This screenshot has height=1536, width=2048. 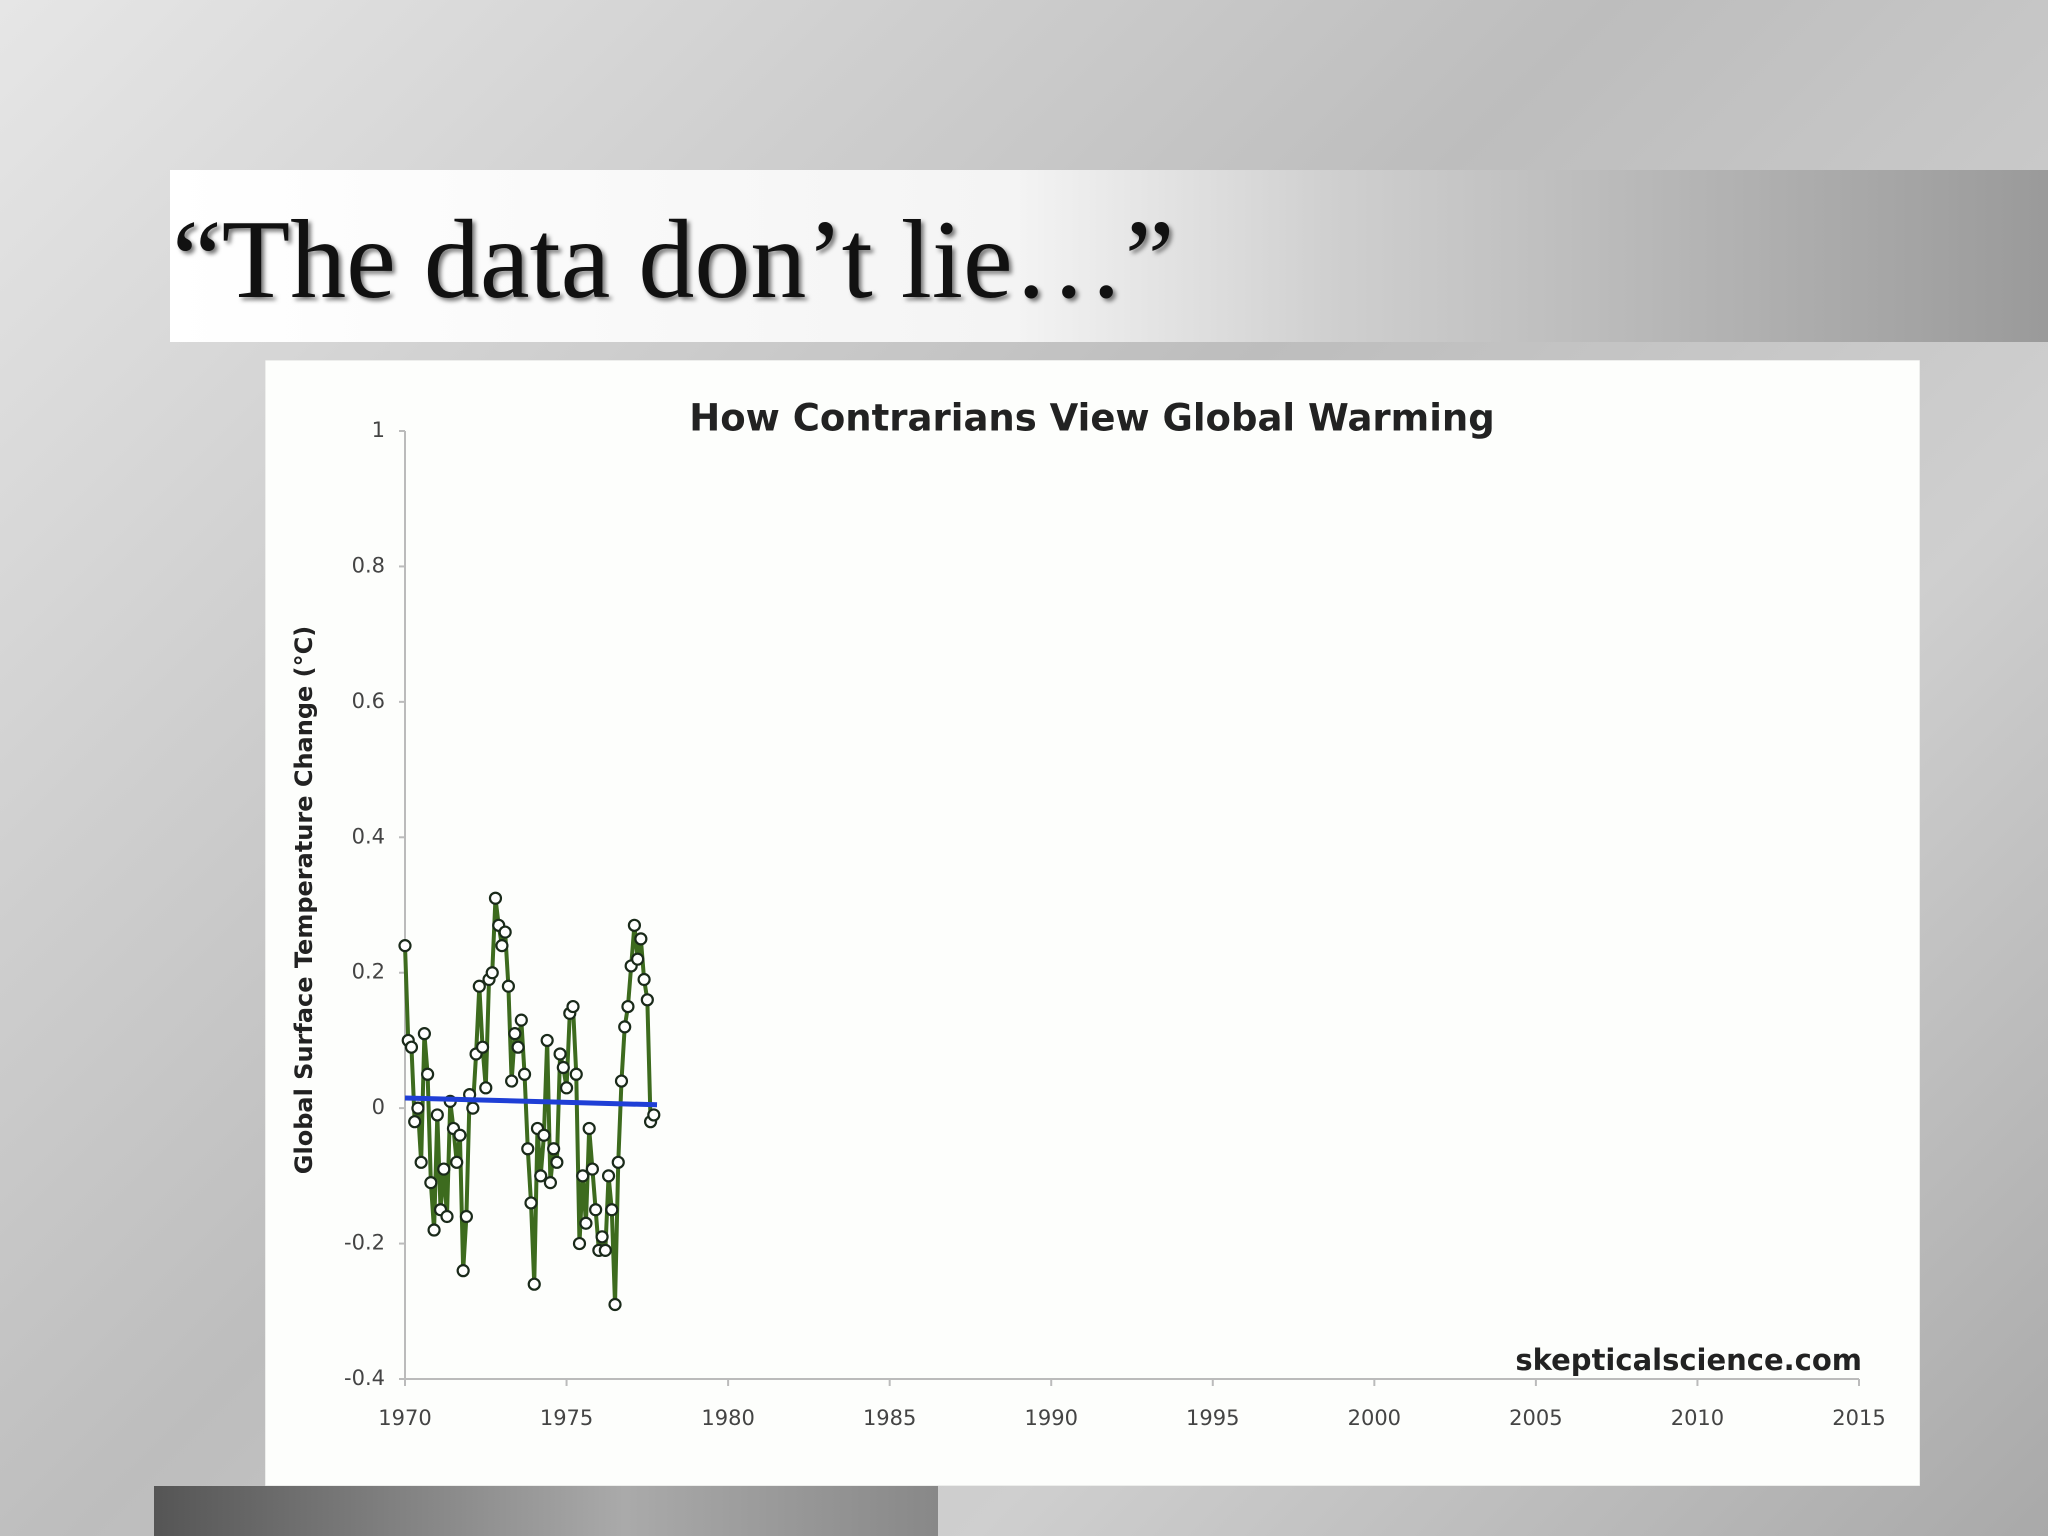 What do you see at coordinates (368, 972) in the screenshot?
I see `y-tick-label: 0.2` at bounding box center [368, 972].